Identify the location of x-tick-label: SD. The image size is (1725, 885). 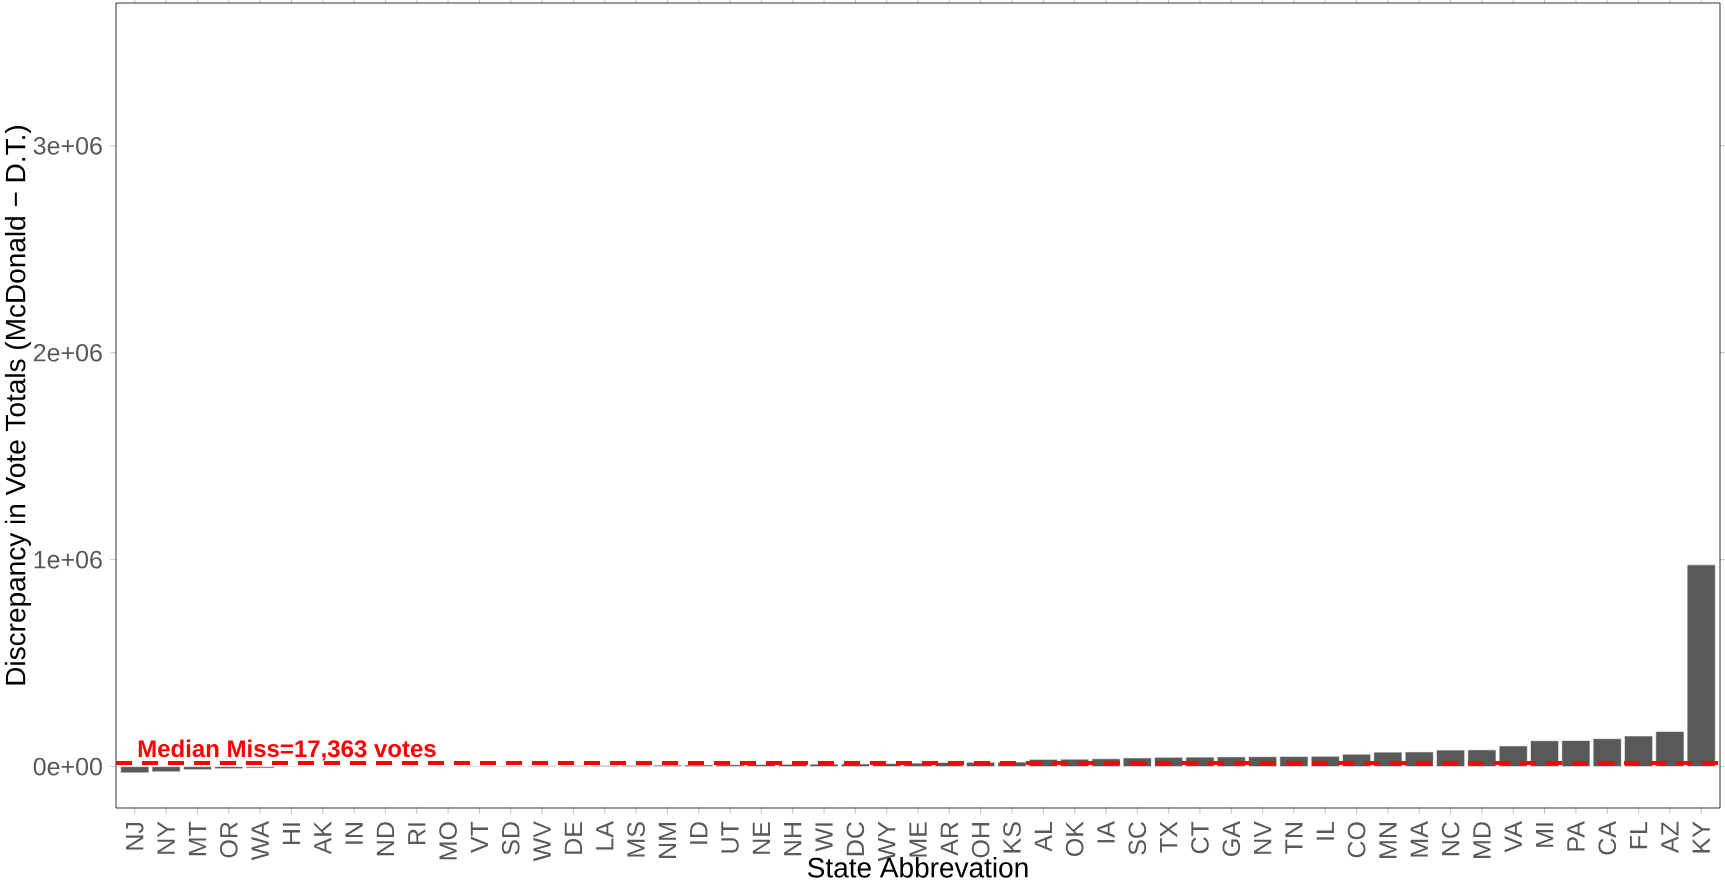
(510, 838).